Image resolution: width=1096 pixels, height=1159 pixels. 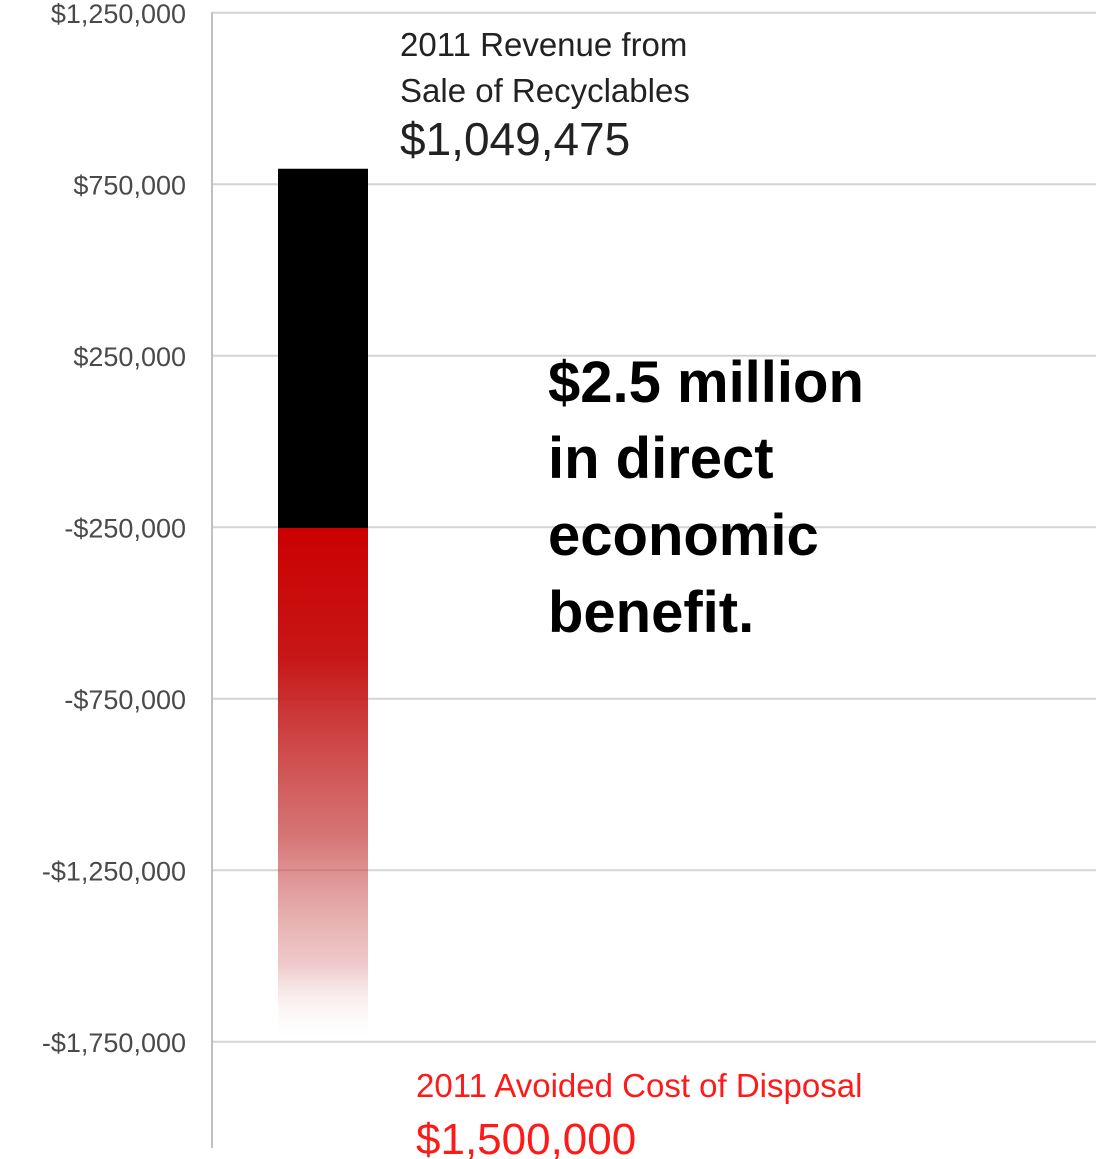 What do you see at coordinates (515, 139) in the screenshot?
I see `revenue-value-label: $1,049,475` at bounding box center [515, 139].